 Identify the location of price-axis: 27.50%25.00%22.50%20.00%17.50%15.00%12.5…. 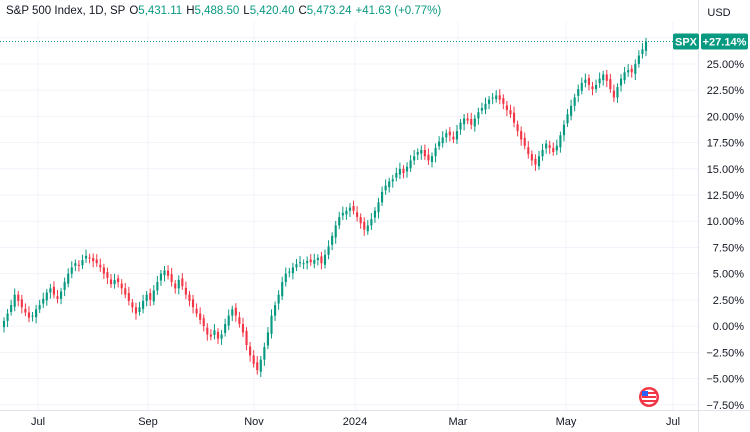
(725, 222).